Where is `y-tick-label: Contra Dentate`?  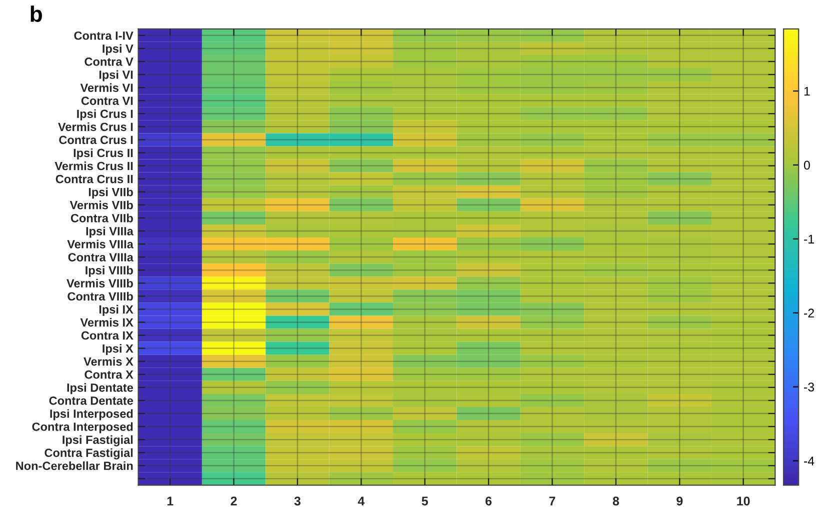
y-tick-label: Contra Dentate is located at coordinates (91, 400).